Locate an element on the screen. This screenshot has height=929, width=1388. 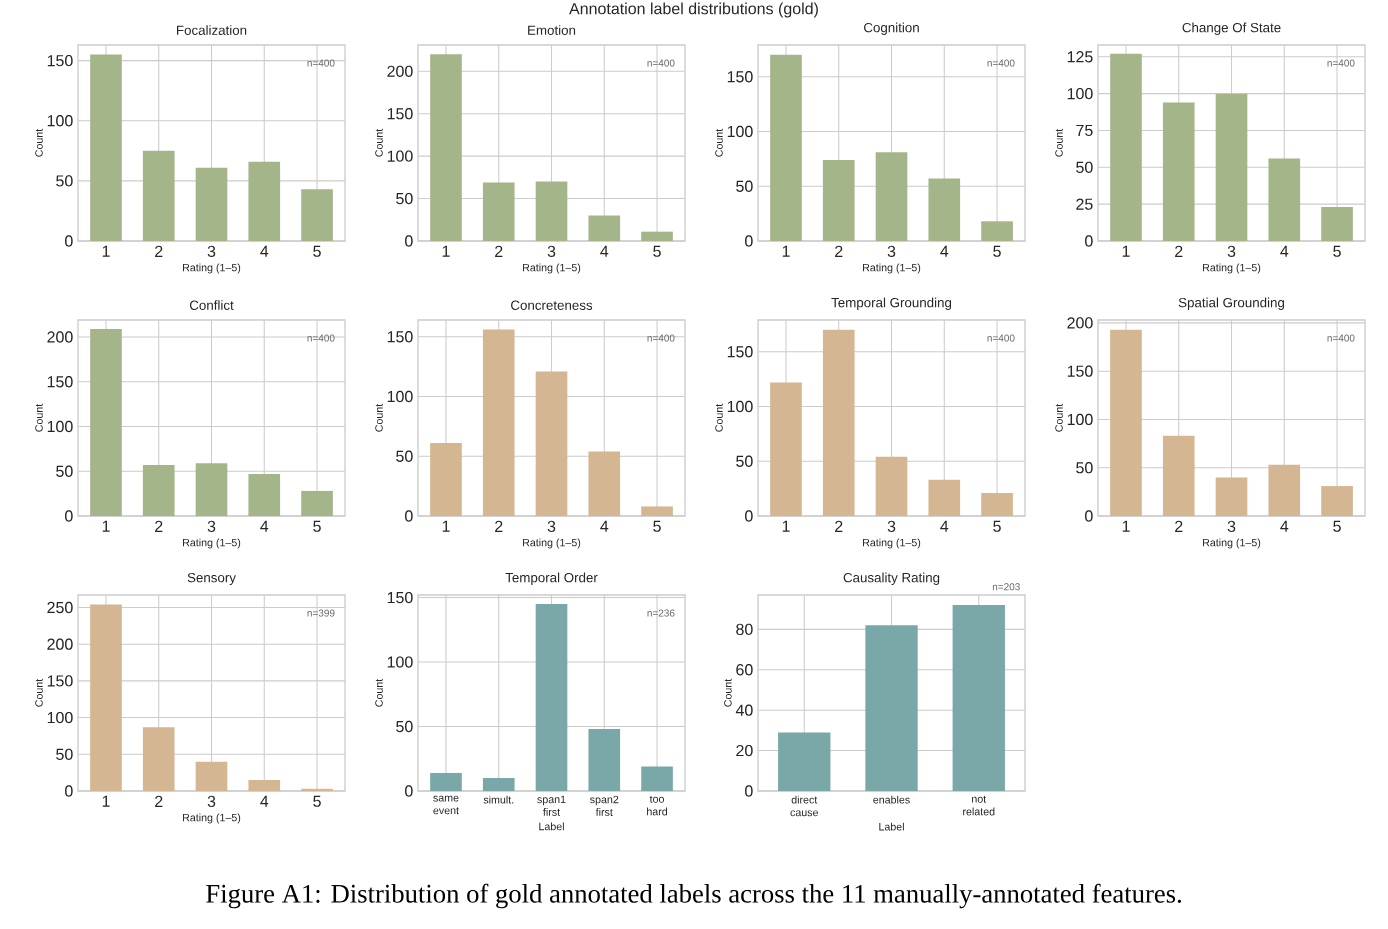
annotation: n=400 is located at coordinates (321, 338).